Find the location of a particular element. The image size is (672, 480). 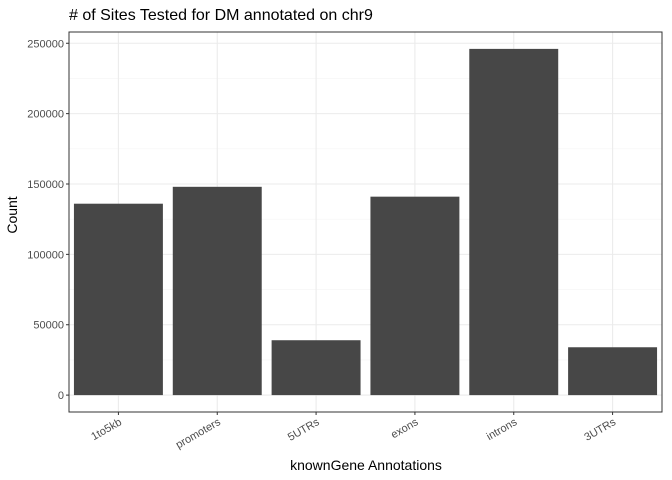

x-tick-label: 3UTRs is located at coordinates (600, 430).